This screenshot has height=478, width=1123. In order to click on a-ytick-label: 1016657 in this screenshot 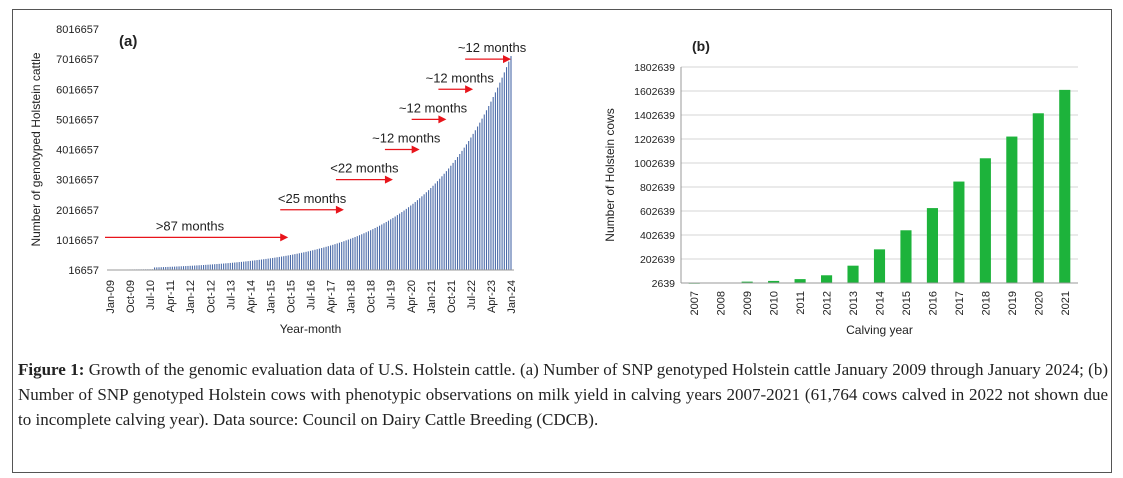, I will do `click(77, 241)`.